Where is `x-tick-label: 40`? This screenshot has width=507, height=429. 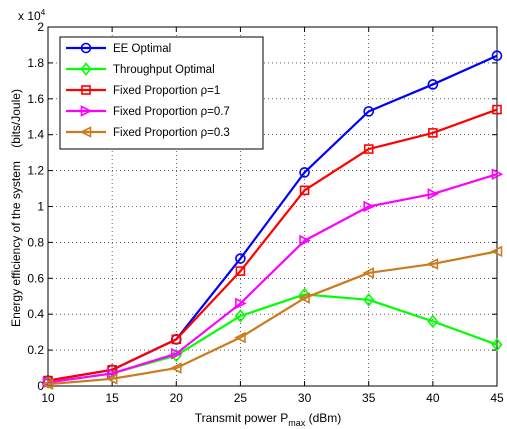 x-tick-label: 40 is located at coordinates (433, 398).